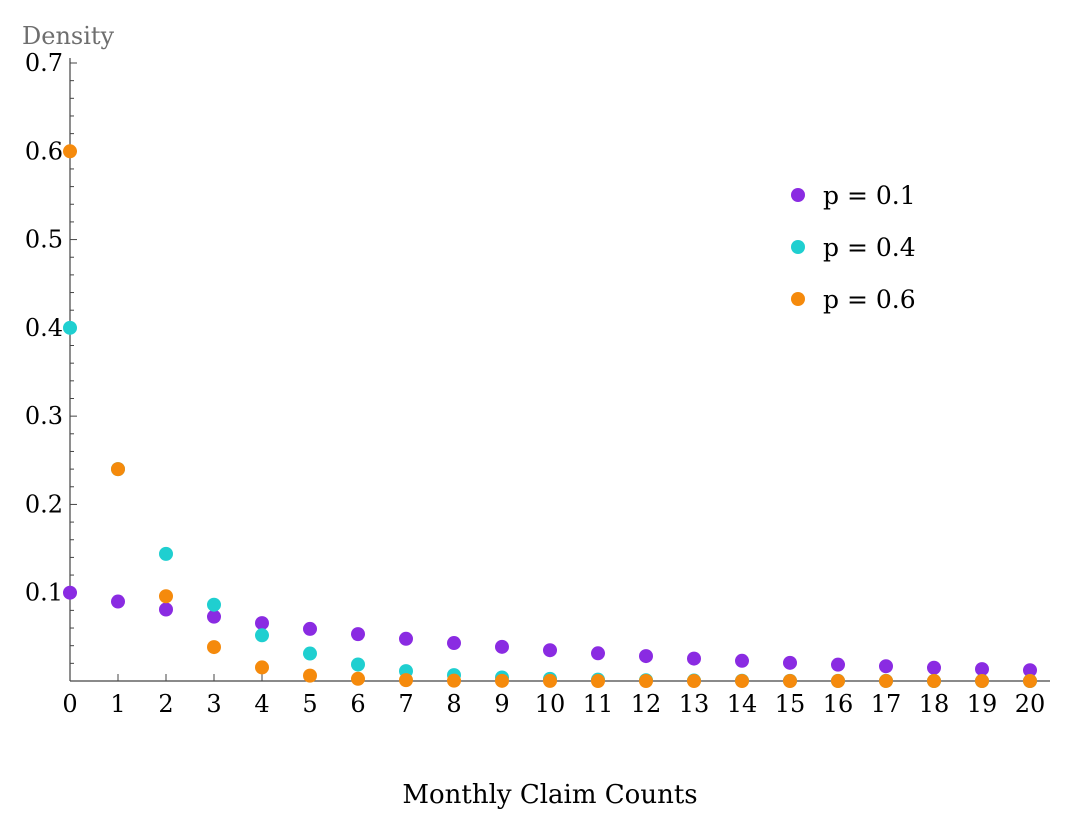 This screenshot has height=816, width=1078. Describe the element at coordinates (550, 704) in the screenshot. I see `x-tick-label: 10` at that location.